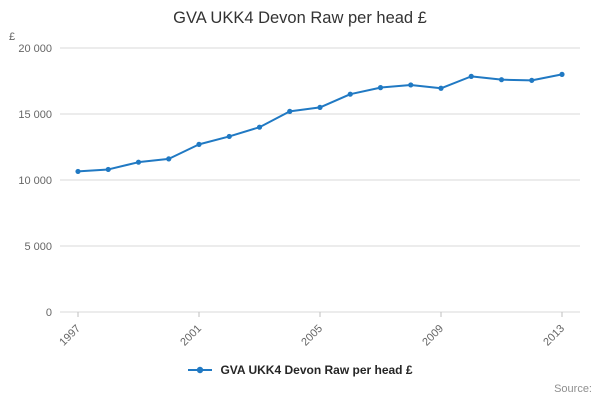 The height and width of the screenshot is (400, 600). I want to click on chart-title: GVA UKK4 Devon Raw per head £, so click(300, 18).